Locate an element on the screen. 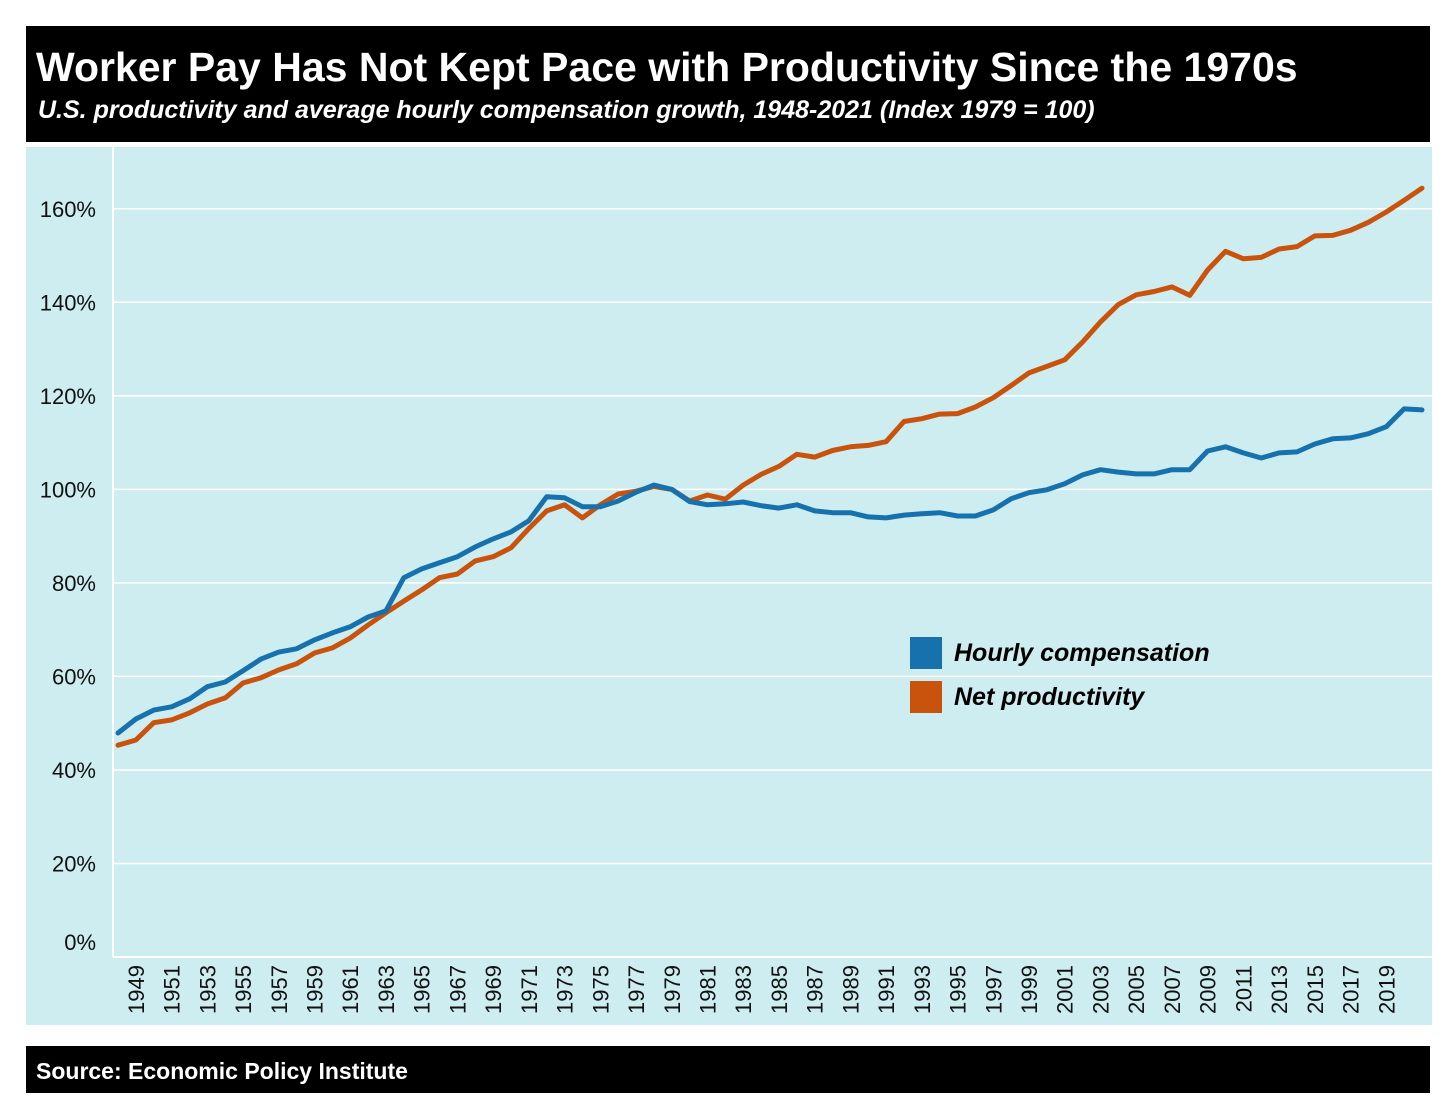 The width and height of the screenshot is (1456, 1120). y-tick-label: 120% is located at coordinates (68, 396).